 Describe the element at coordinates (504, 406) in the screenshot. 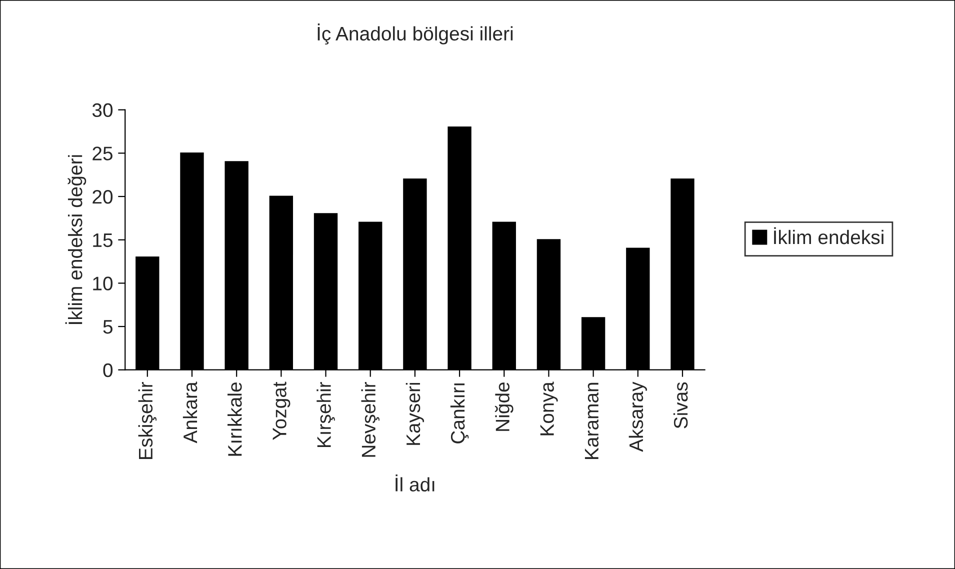

I see `x-tick-label: Niğde` at that location.